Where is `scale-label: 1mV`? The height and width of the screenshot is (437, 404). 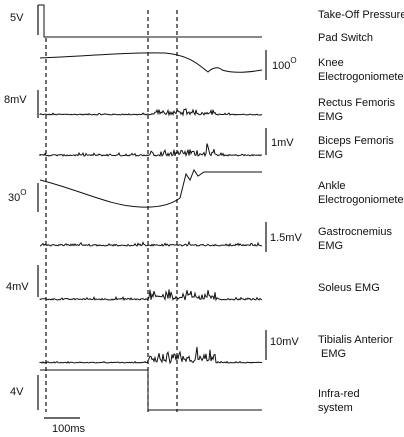
scale-label: 1mV is located at coordinates (282, 143).